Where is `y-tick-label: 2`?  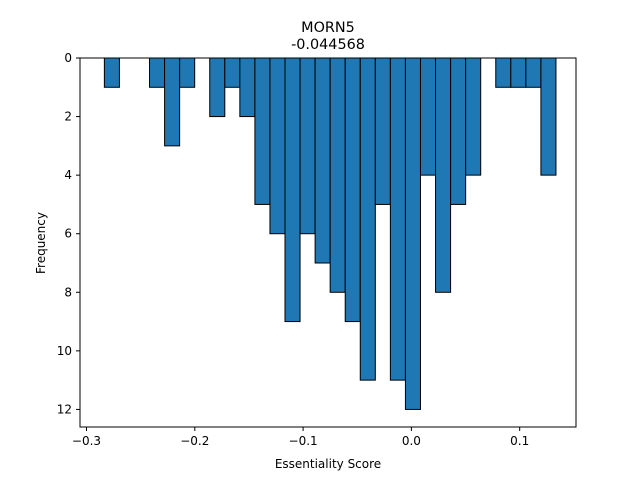
y-tick-label: 2 is located at coordinates (68, 117).